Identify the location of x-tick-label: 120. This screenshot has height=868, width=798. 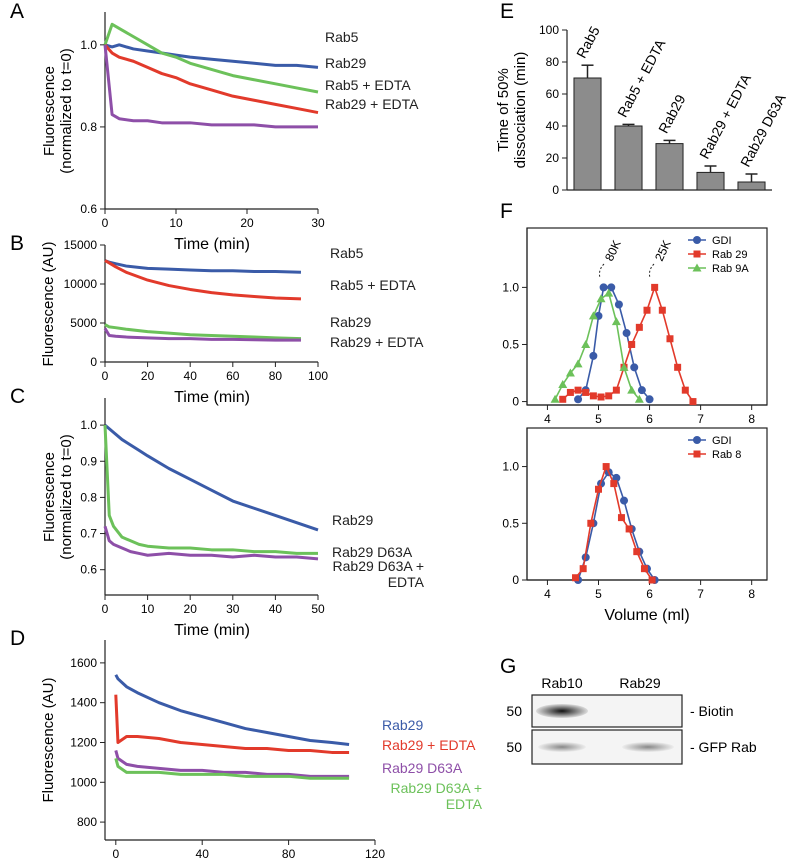
(375, 854).